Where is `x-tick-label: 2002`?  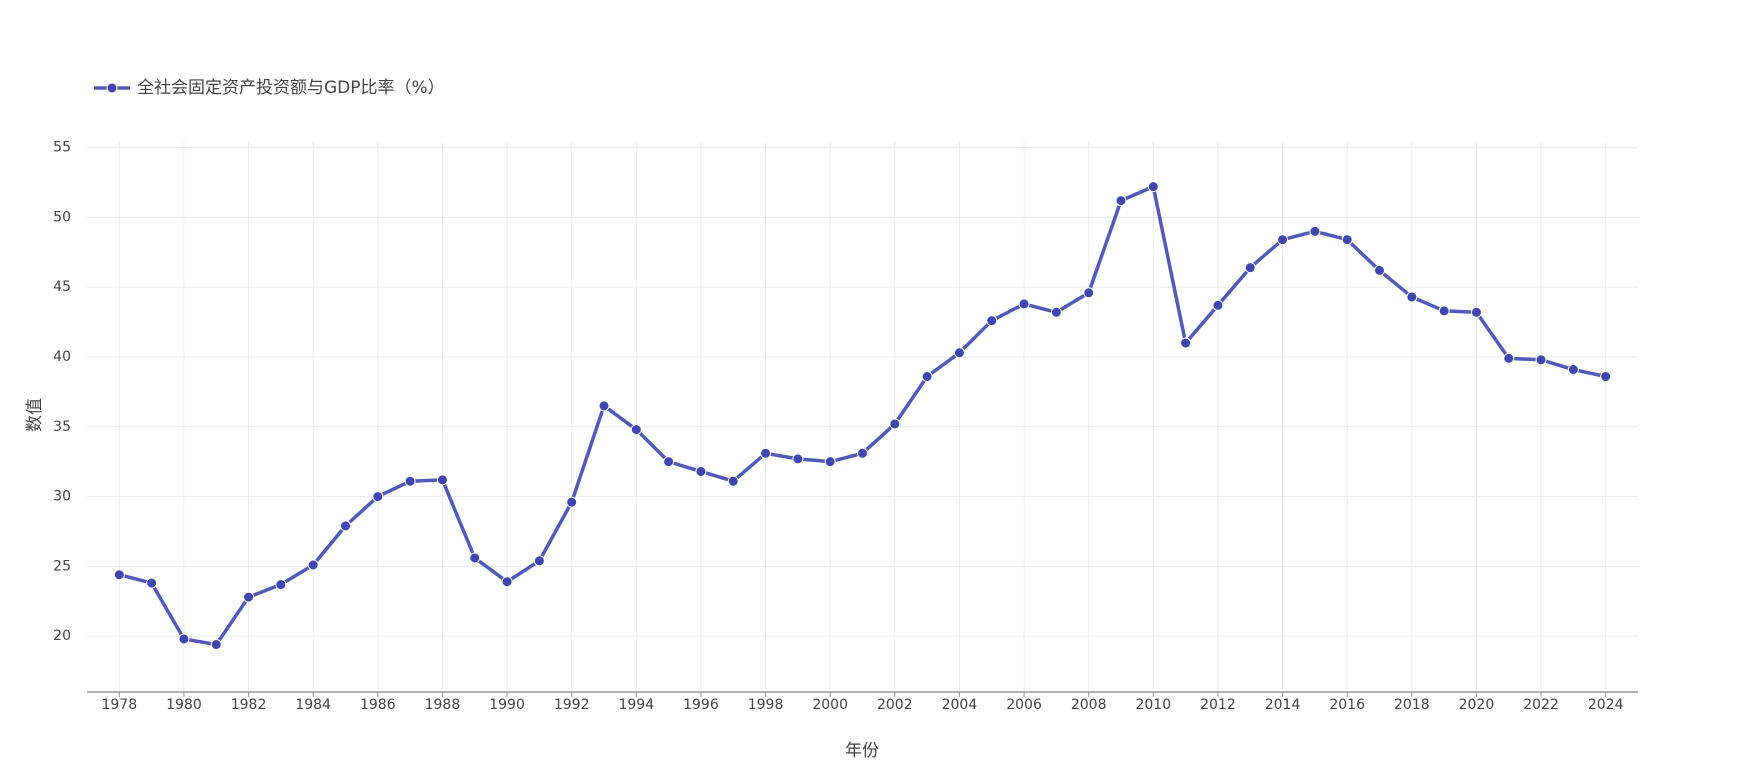 x-tick-label: 2002 is located at coordinates (895, 705).